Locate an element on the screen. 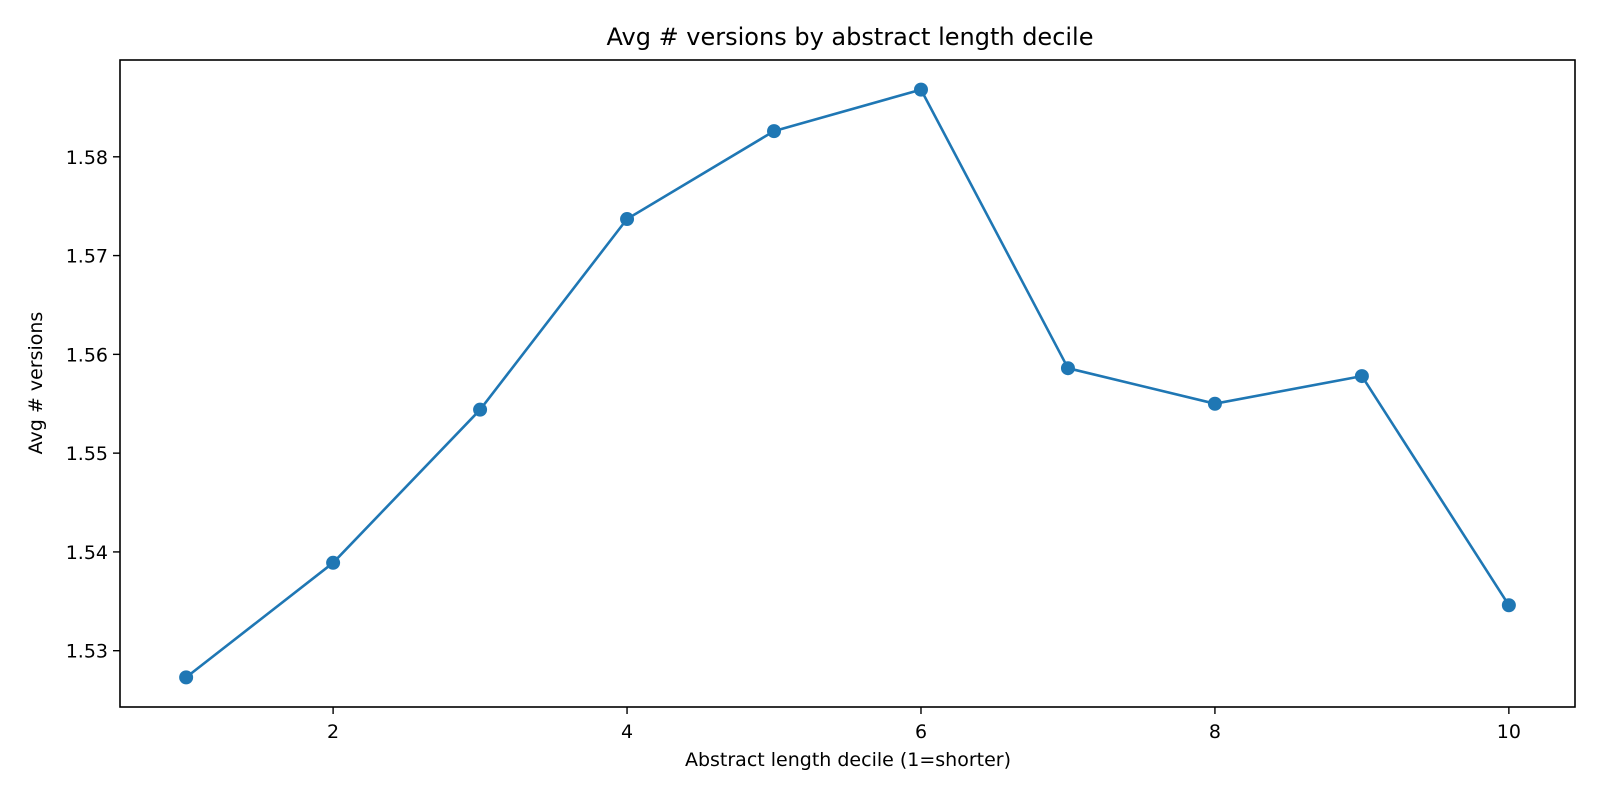 The image size is (1600, 800). chart-title: Avg # versions by abstract length decile is located at coordinates (849, 37).